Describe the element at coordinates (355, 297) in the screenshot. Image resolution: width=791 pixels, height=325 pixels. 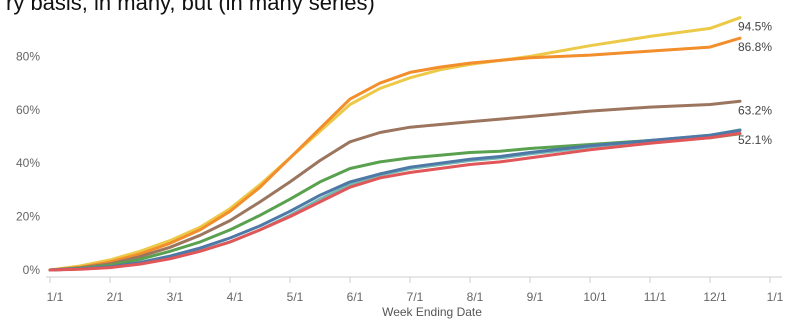
I see `x-tick-label: 6/1` at that location.